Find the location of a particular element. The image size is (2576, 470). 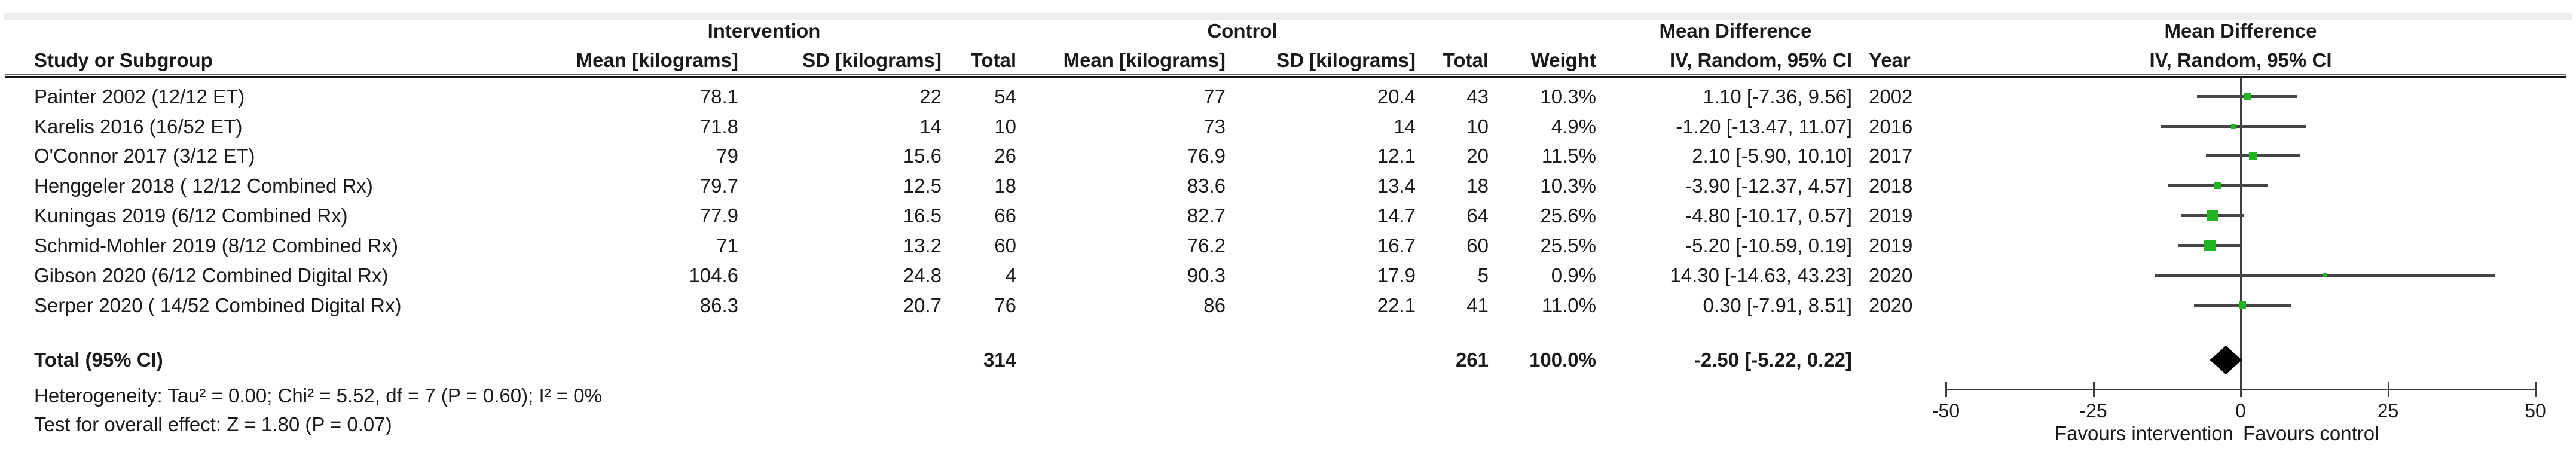

cell-c_sd: 20.4 is located at coordinates (1396, 97).